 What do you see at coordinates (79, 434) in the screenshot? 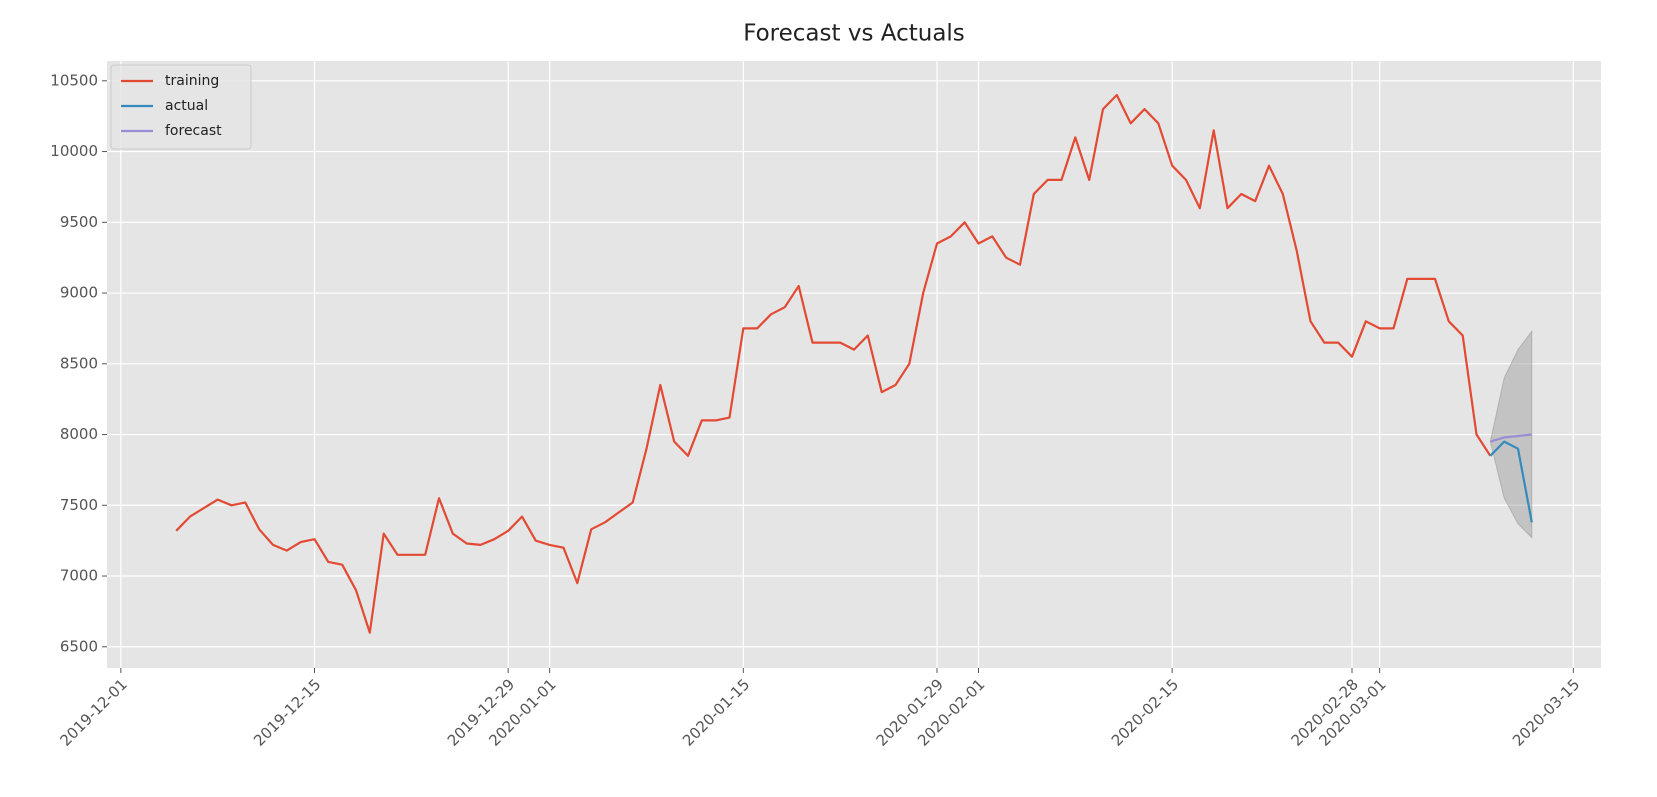
I see `y-tick-label: 8000` at bounding box center [79, 434].